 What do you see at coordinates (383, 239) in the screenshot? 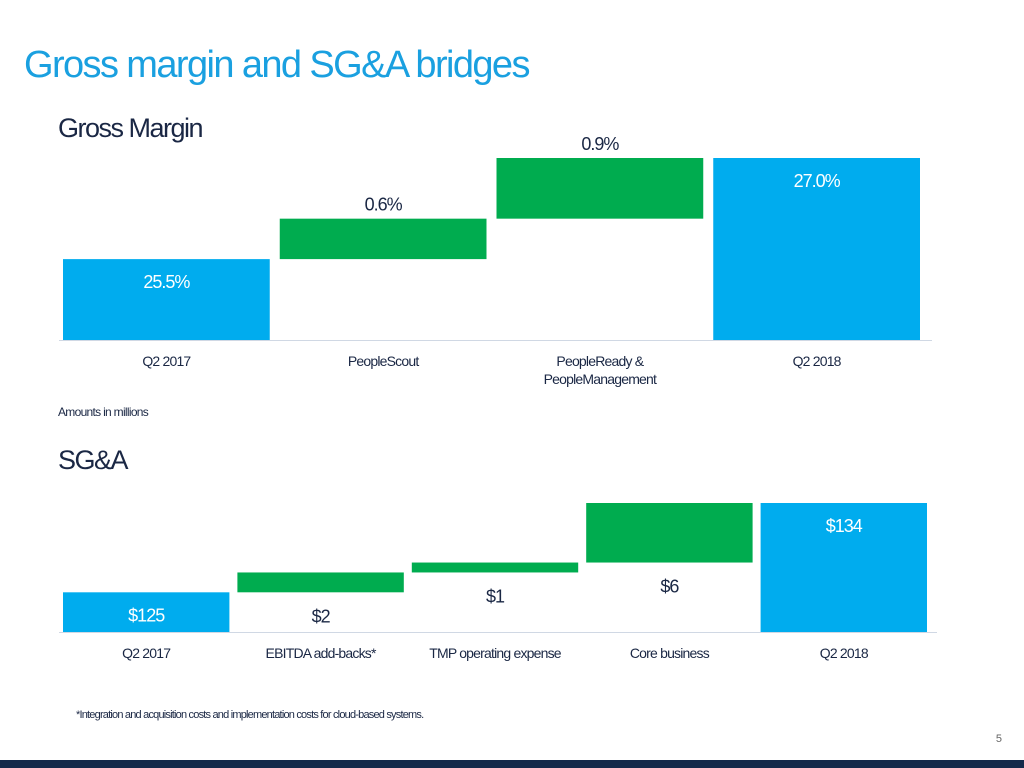
I see `bar-peoplescout` at bounding box center [383, 239].